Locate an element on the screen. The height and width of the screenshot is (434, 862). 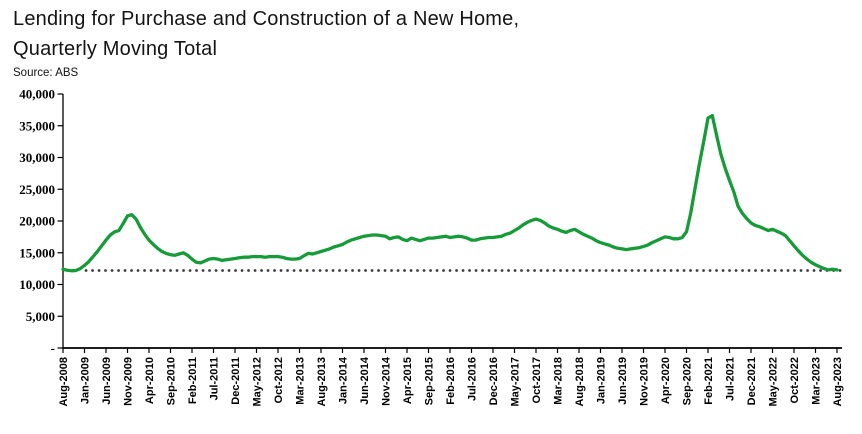
x-axis-label: Sep-2010 is located at coordinates (172, 381).